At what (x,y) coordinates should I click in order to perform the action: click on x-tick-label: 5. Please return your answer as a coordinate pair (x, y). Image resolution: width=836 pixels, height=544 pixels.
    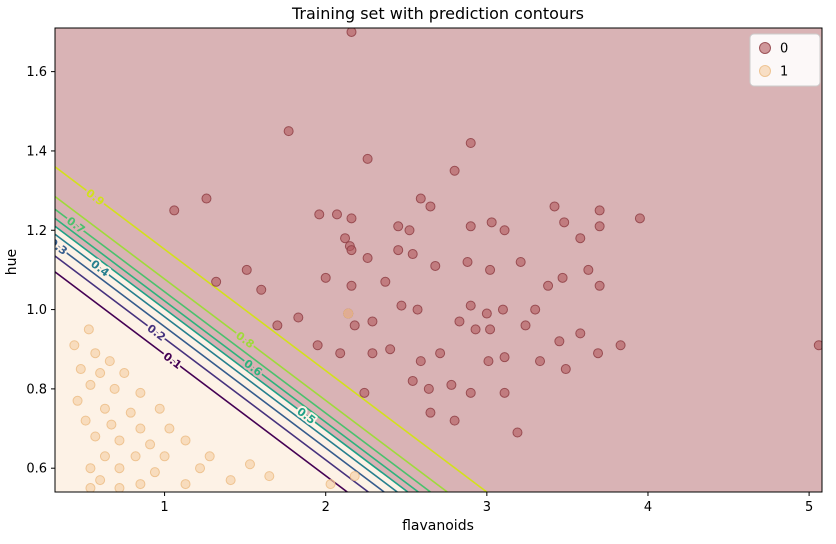
    Looking at the image, I should click on (809, 507).